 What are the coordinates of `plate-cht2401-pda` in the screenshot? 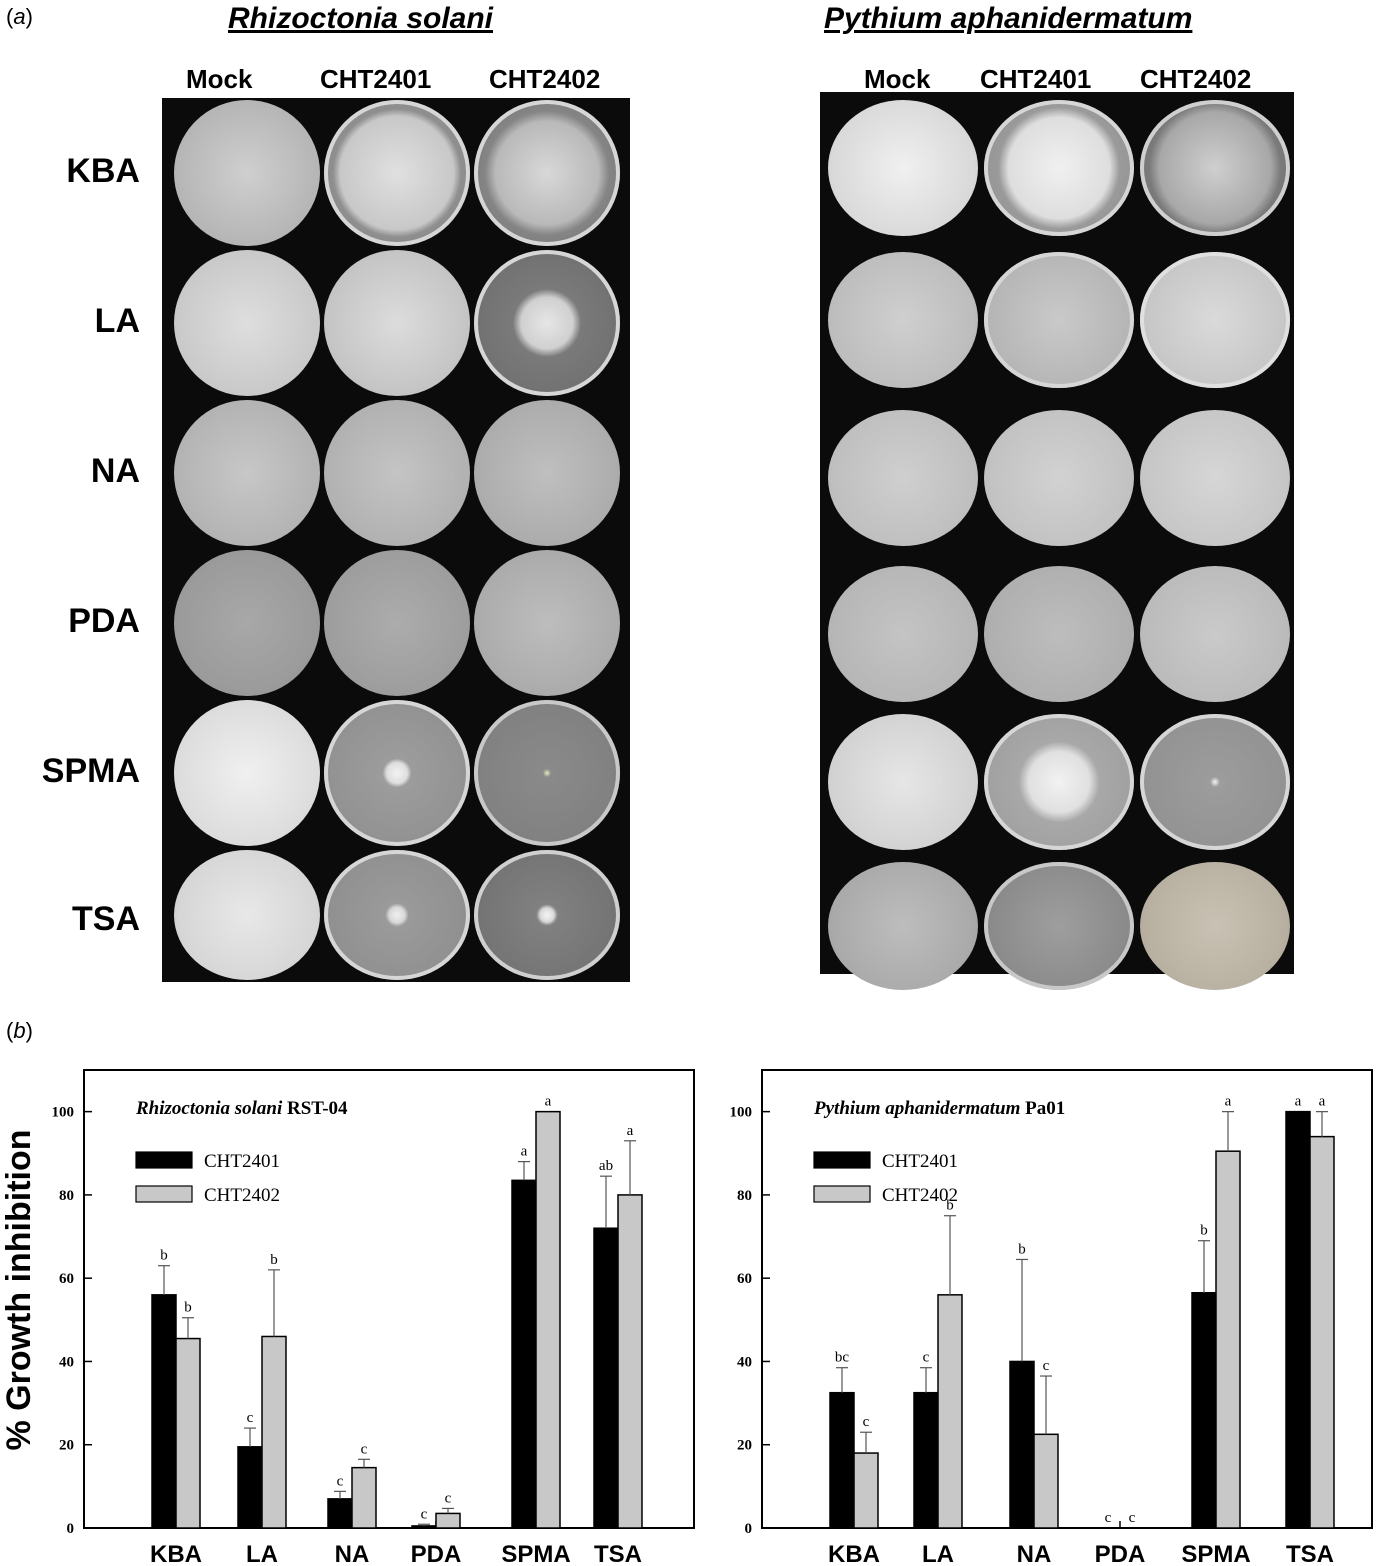 It's located at (397, 623).